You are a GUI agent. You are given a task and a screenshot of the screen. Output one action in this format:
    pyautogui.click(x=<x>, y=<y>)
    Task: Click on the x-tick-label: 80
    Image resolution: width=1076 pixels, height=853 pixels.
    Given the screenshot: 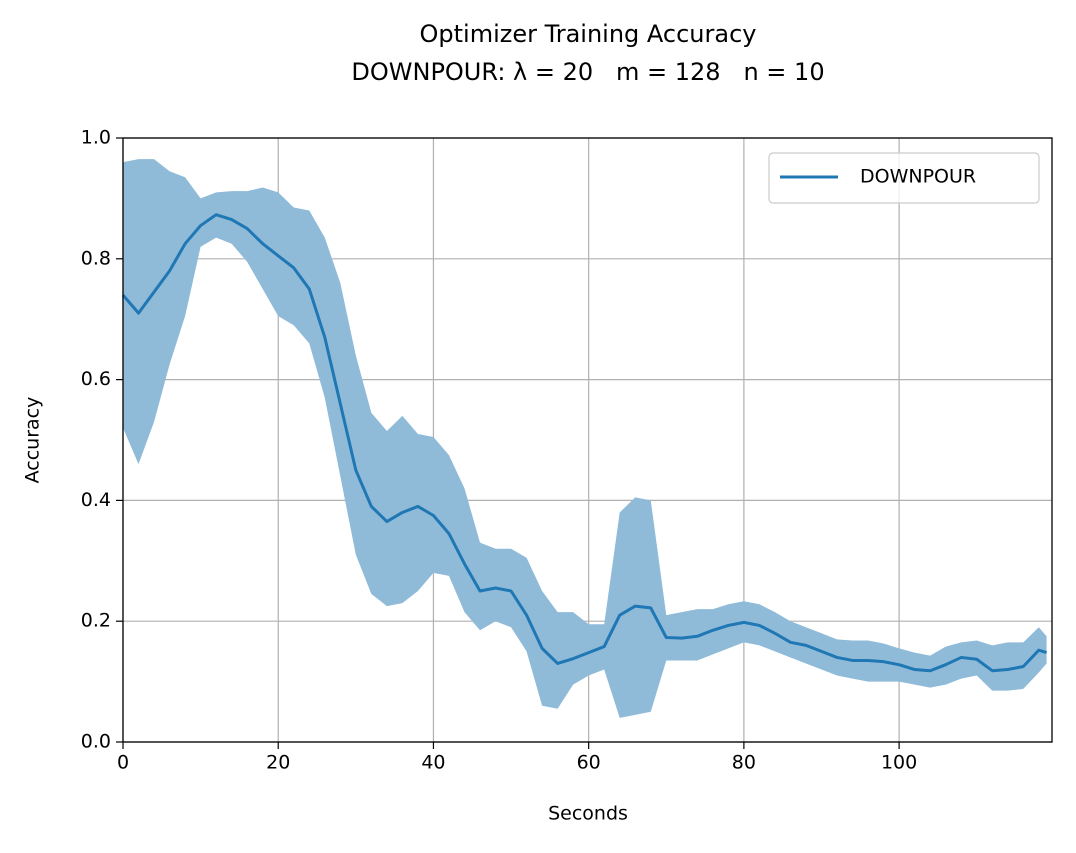 What is the action you would take?
    pyautogui.click(x=744, y=763)
    